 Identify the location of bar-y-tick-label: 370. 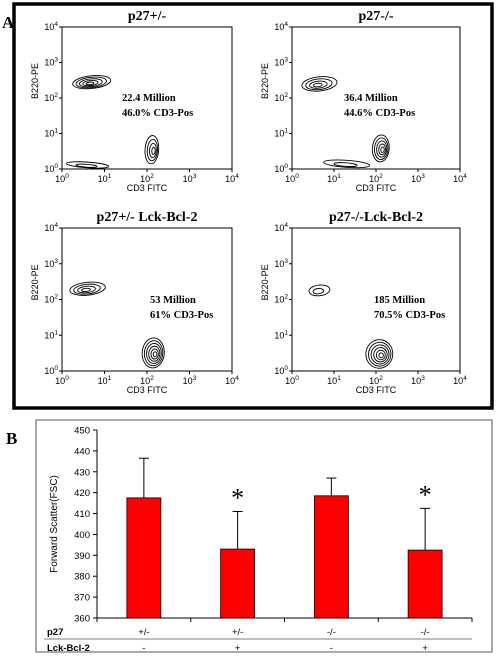
(82, 598).